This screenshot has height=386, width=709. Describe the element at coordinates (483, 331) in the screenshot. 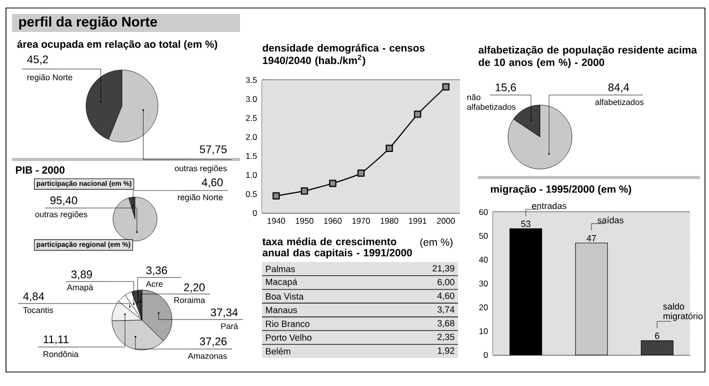

I see `y-tick-label: 10` at that location.